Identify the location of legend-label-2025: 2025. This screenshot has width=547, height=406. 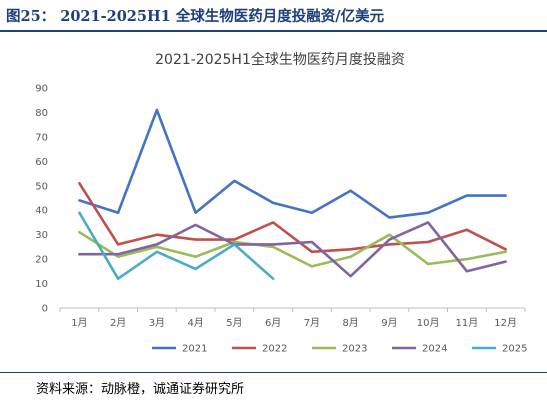
(514, 349).